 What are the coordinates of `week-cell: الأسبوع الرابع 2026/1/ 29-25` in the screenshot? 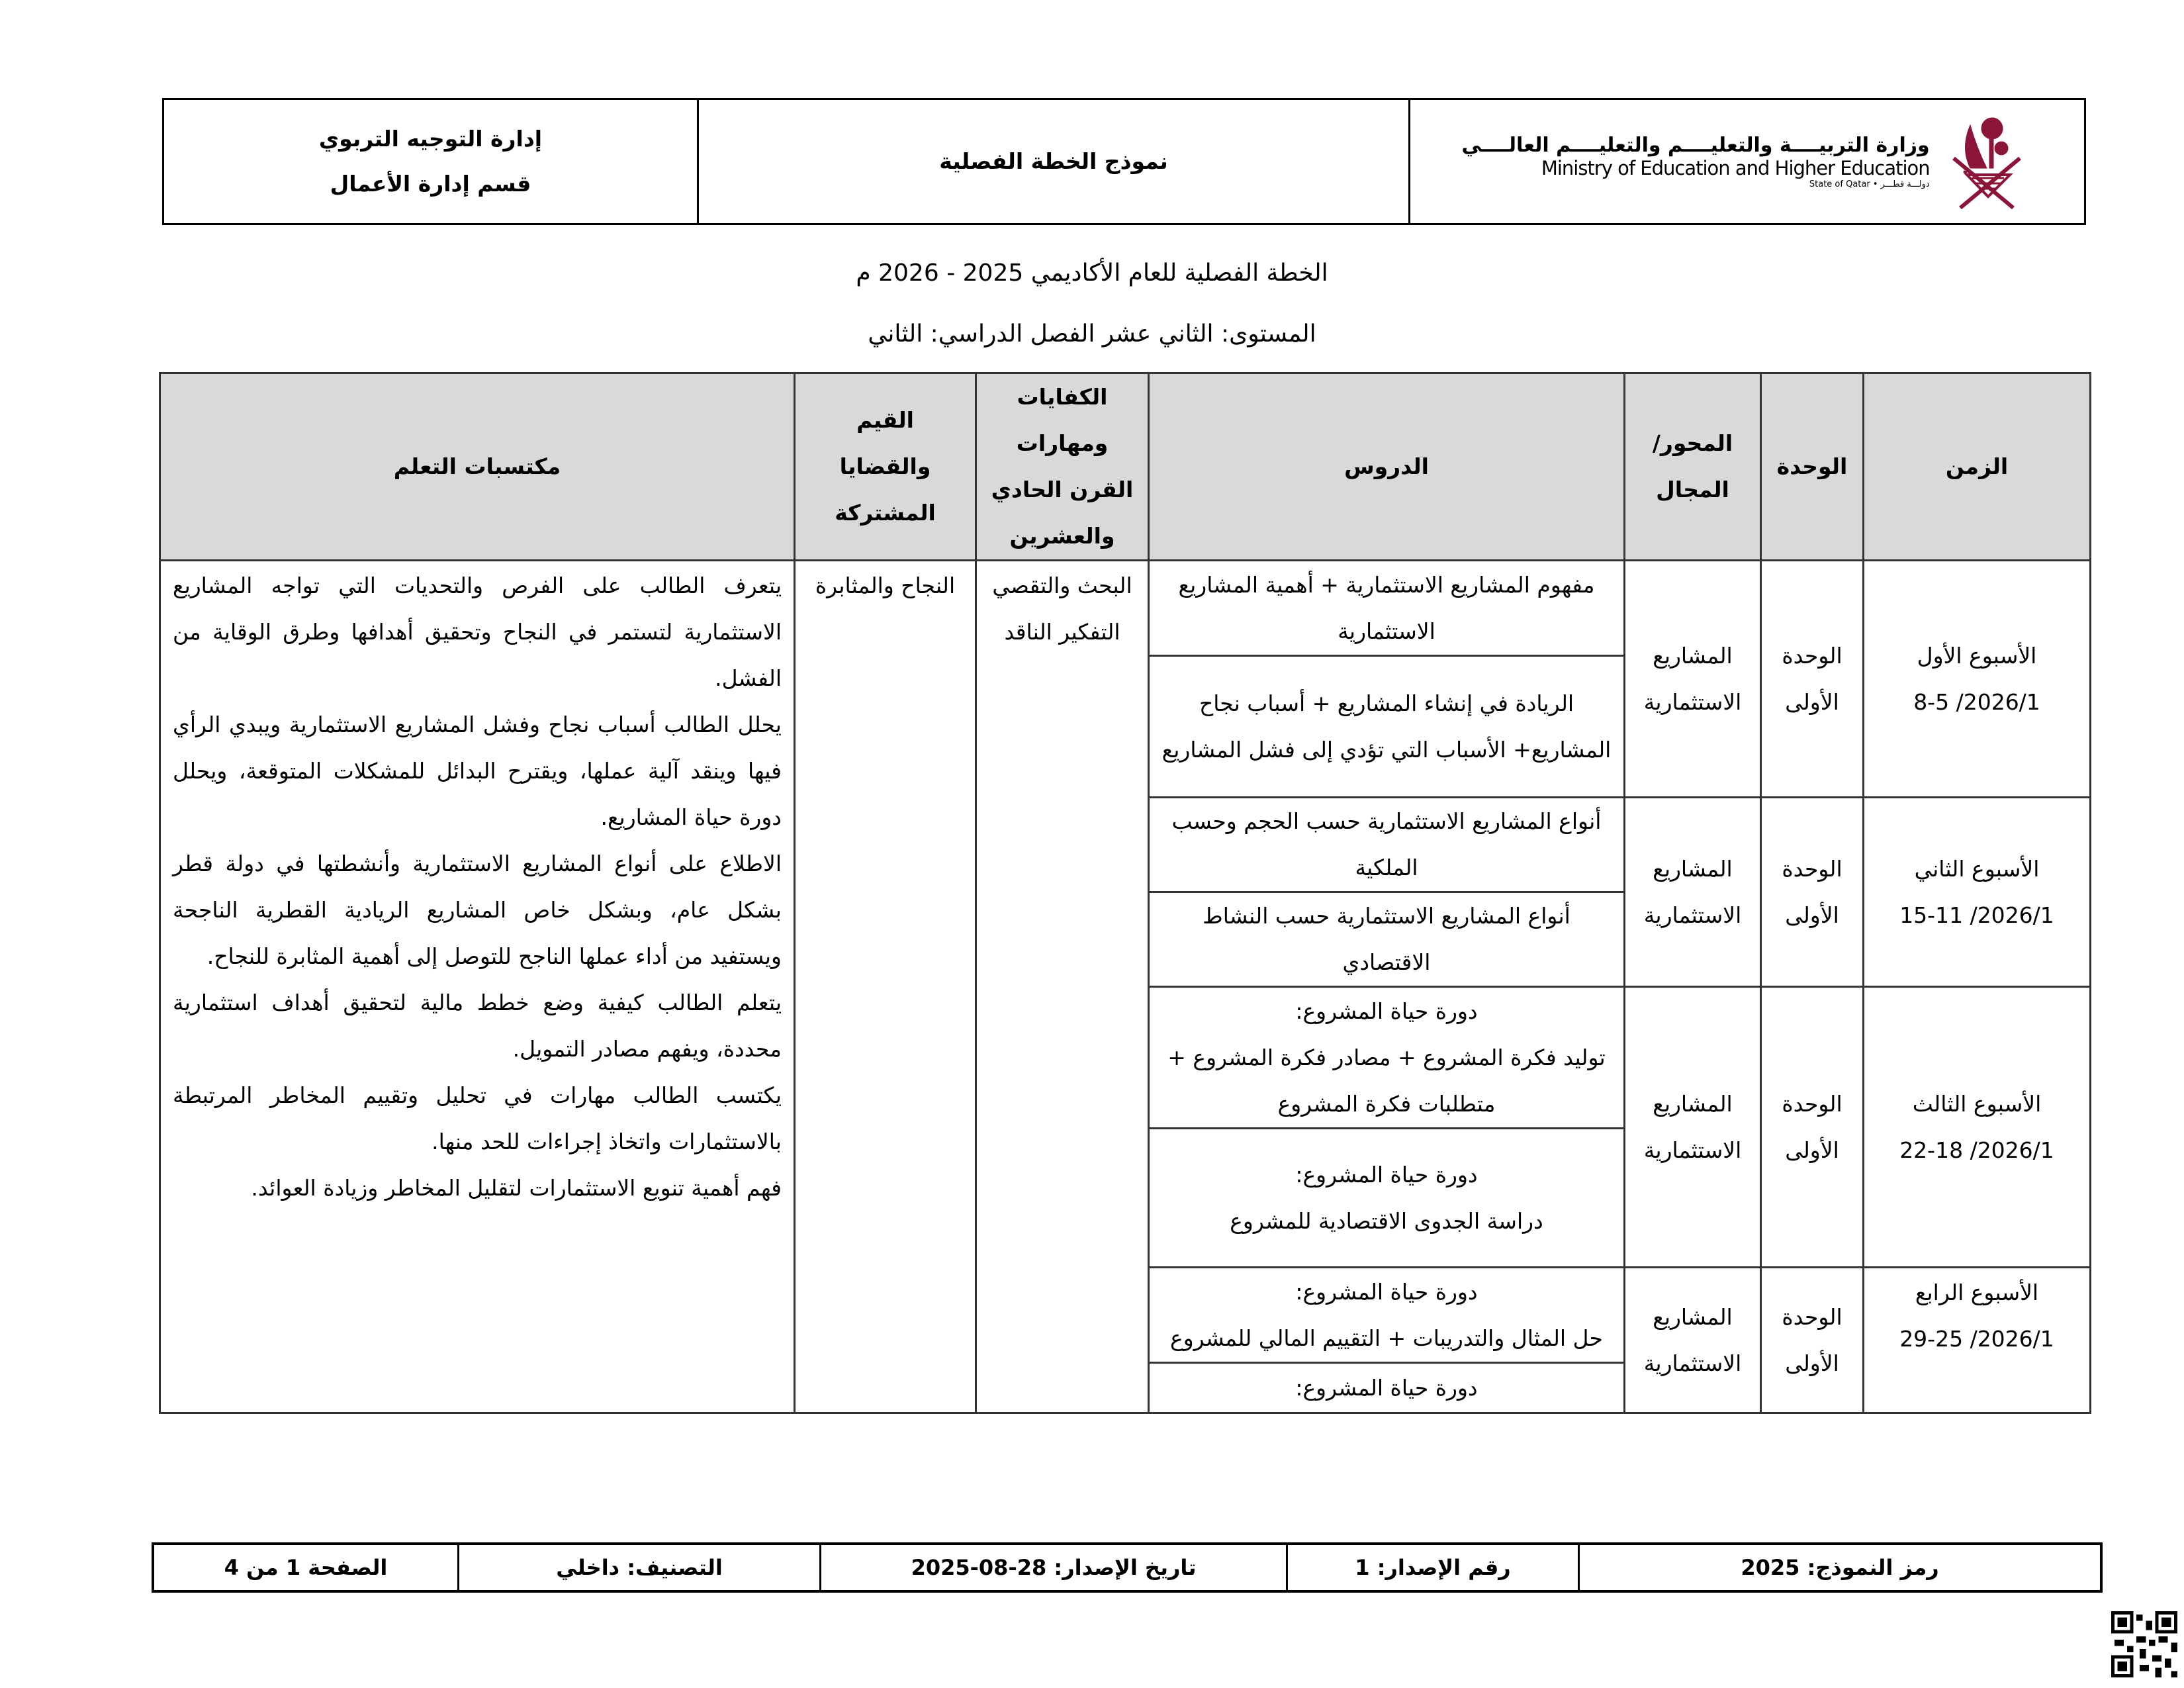 It's located at (1977, 1340).